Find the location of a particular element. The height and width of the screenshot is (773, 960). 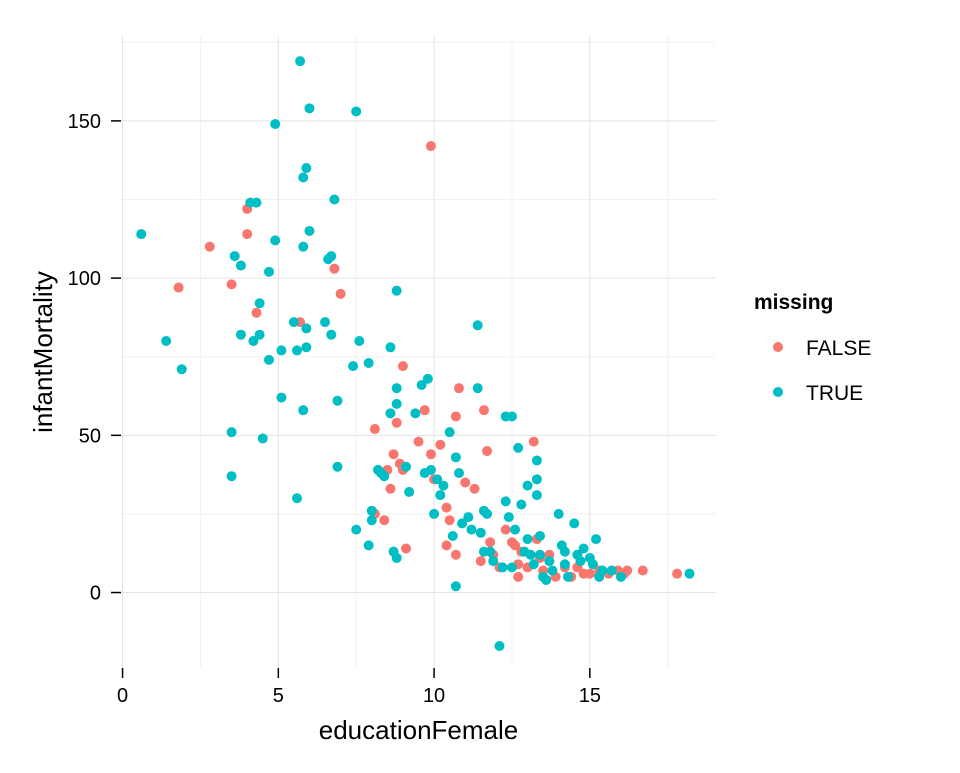

y-tick-label: 50 is located at coordinates (90, 436).